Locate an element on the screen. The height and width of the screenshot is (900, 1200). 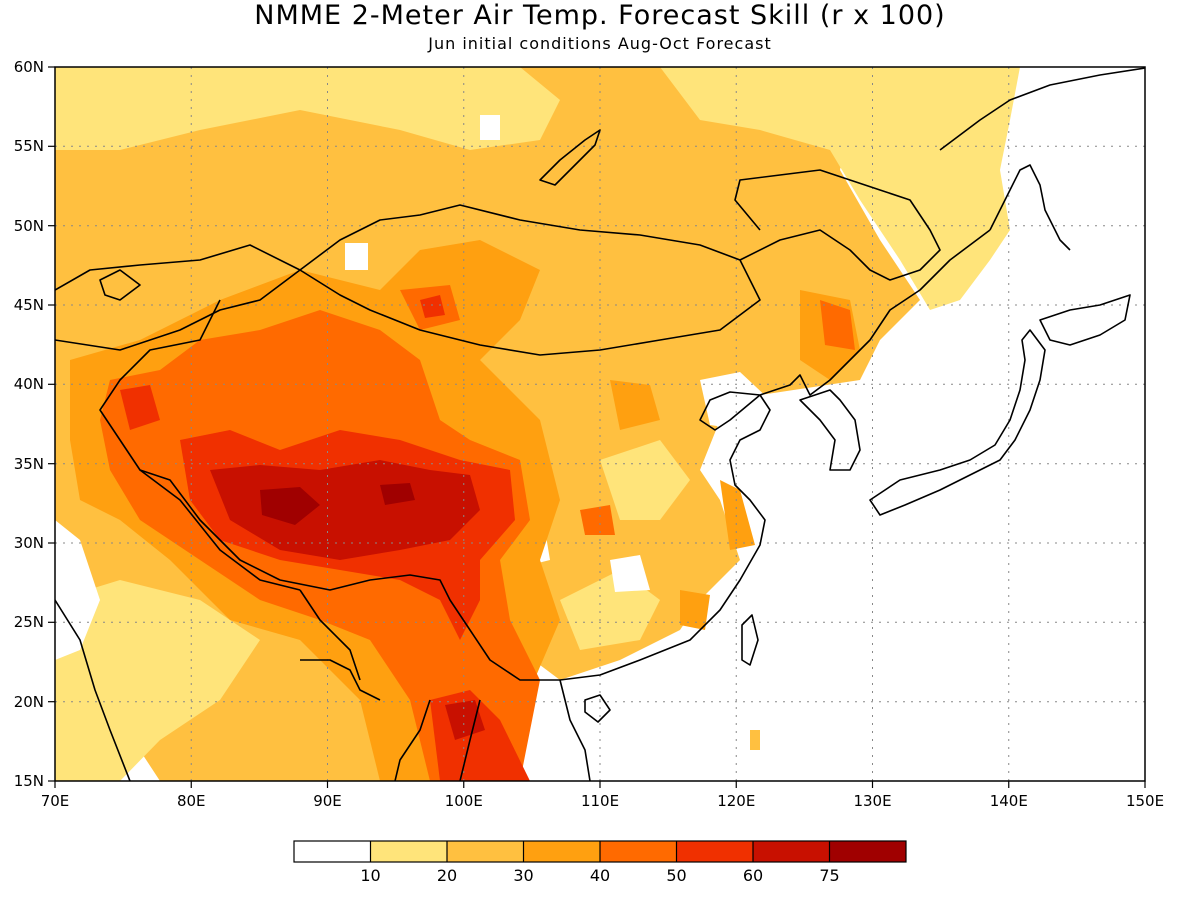
lon-tick-label: 110E is located at coordinates (600, 801).